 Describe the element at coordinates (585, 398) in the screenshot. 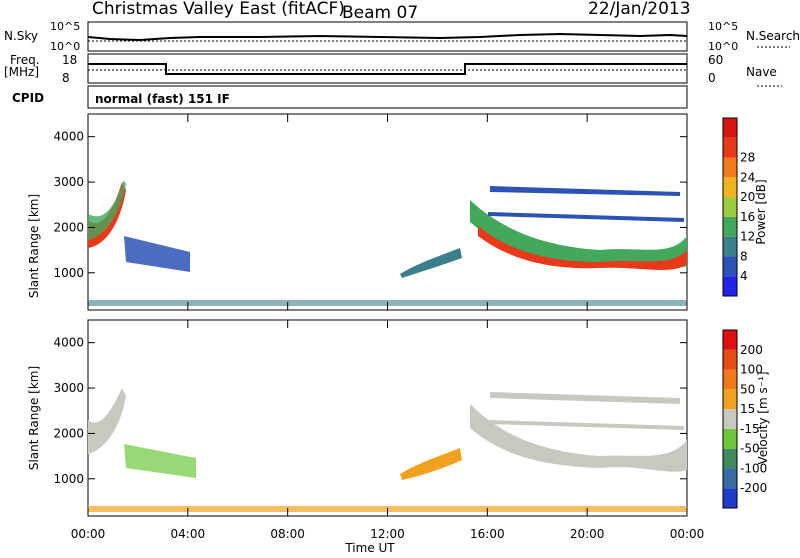

I see `velocity-band-upper` at that location.